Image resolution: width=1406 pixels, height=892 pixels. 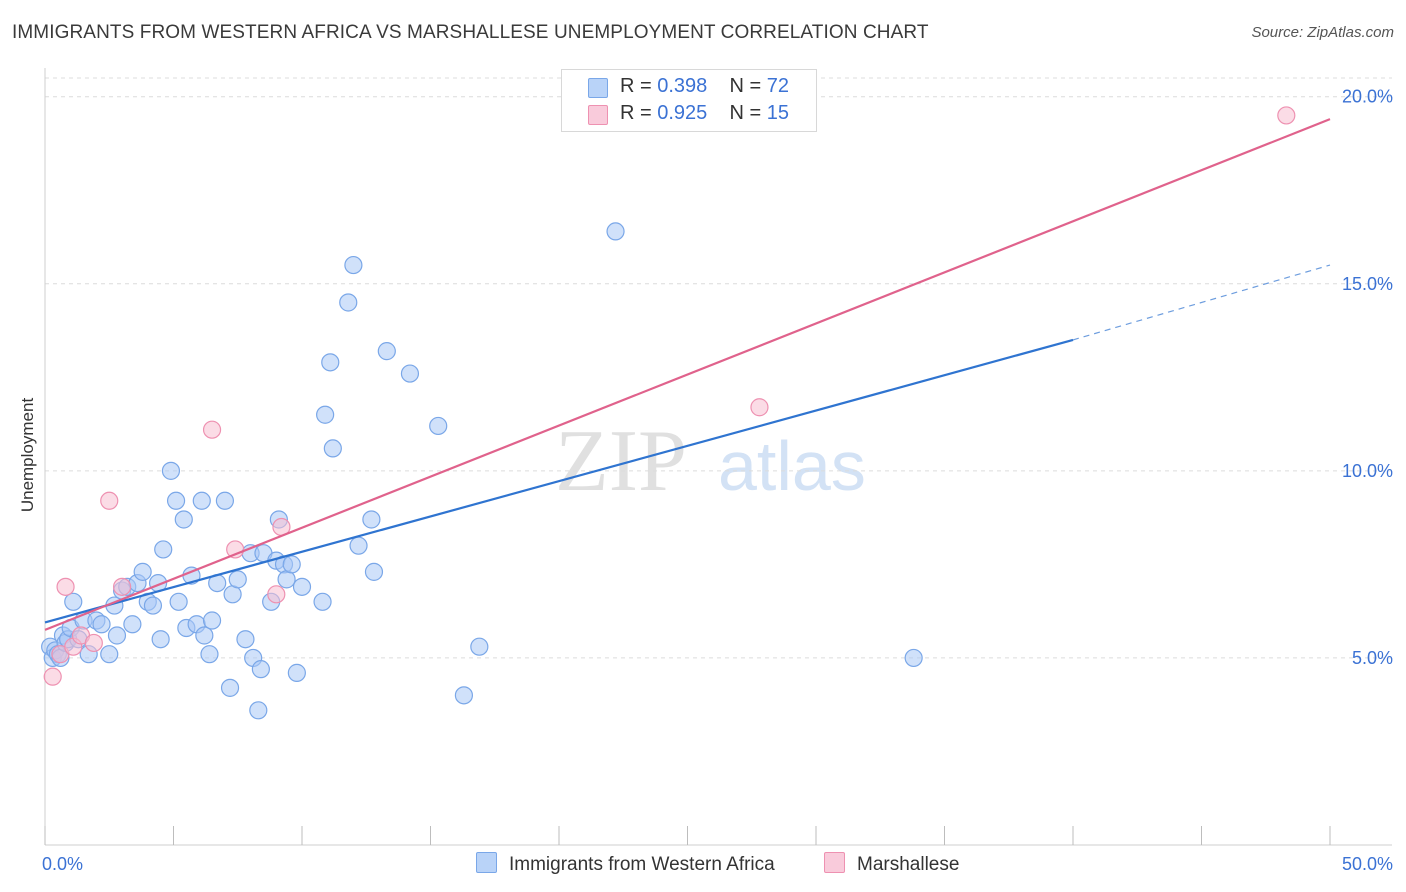 I want to click on legend-swatch-marshallese, so click(x=598, y=115).